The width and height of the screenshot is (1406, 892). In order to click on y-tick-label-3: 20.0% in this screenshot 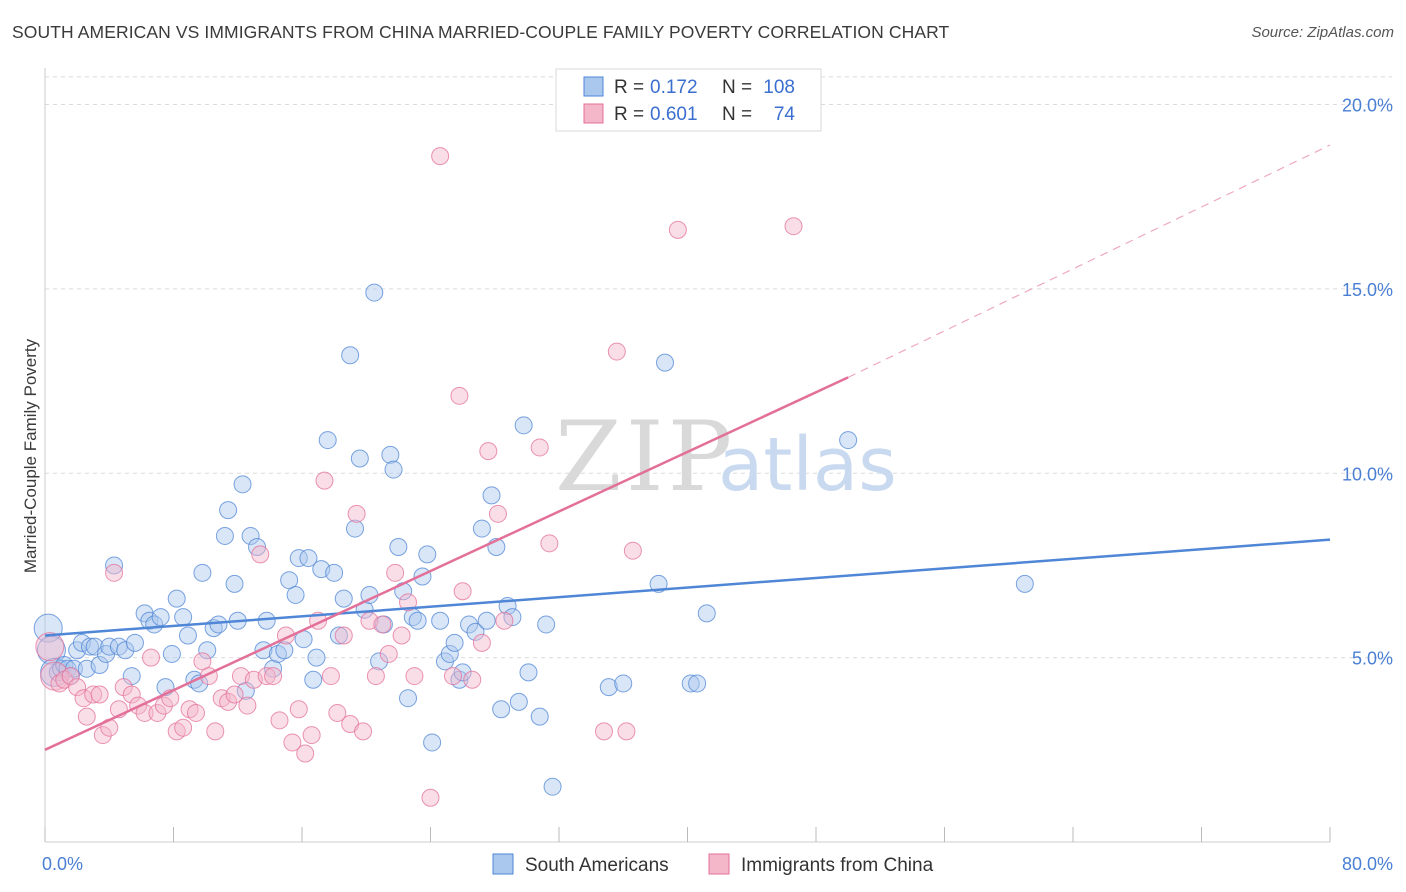, I will do `click(1367, 106)`.